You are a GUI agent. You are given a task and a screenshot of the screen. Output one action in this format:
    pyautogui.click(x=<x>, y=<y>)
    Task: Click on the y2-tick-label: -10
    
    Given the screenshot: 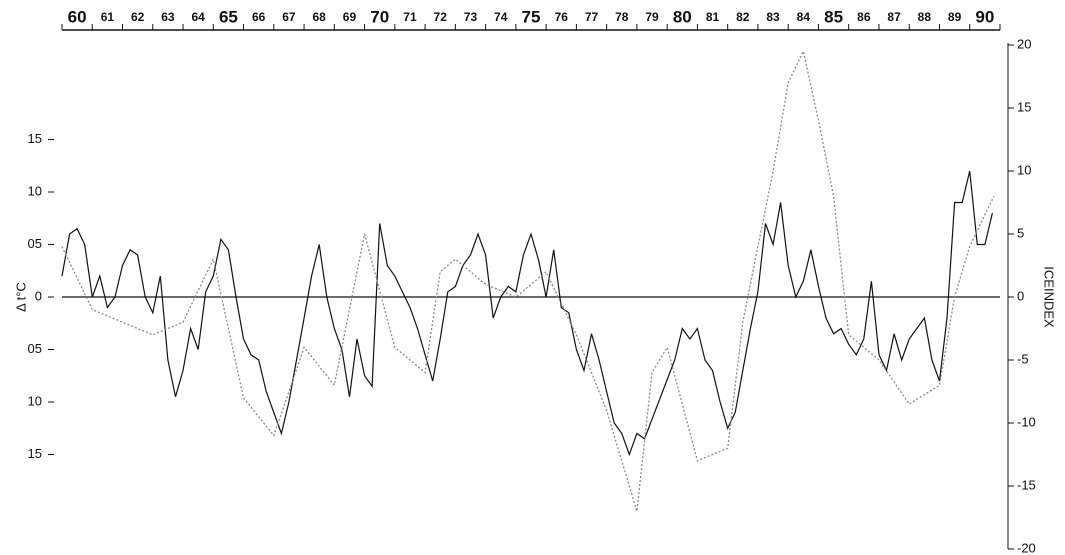 What is the action you would take?
    pyautogui.click(x=1026, y=421)
    